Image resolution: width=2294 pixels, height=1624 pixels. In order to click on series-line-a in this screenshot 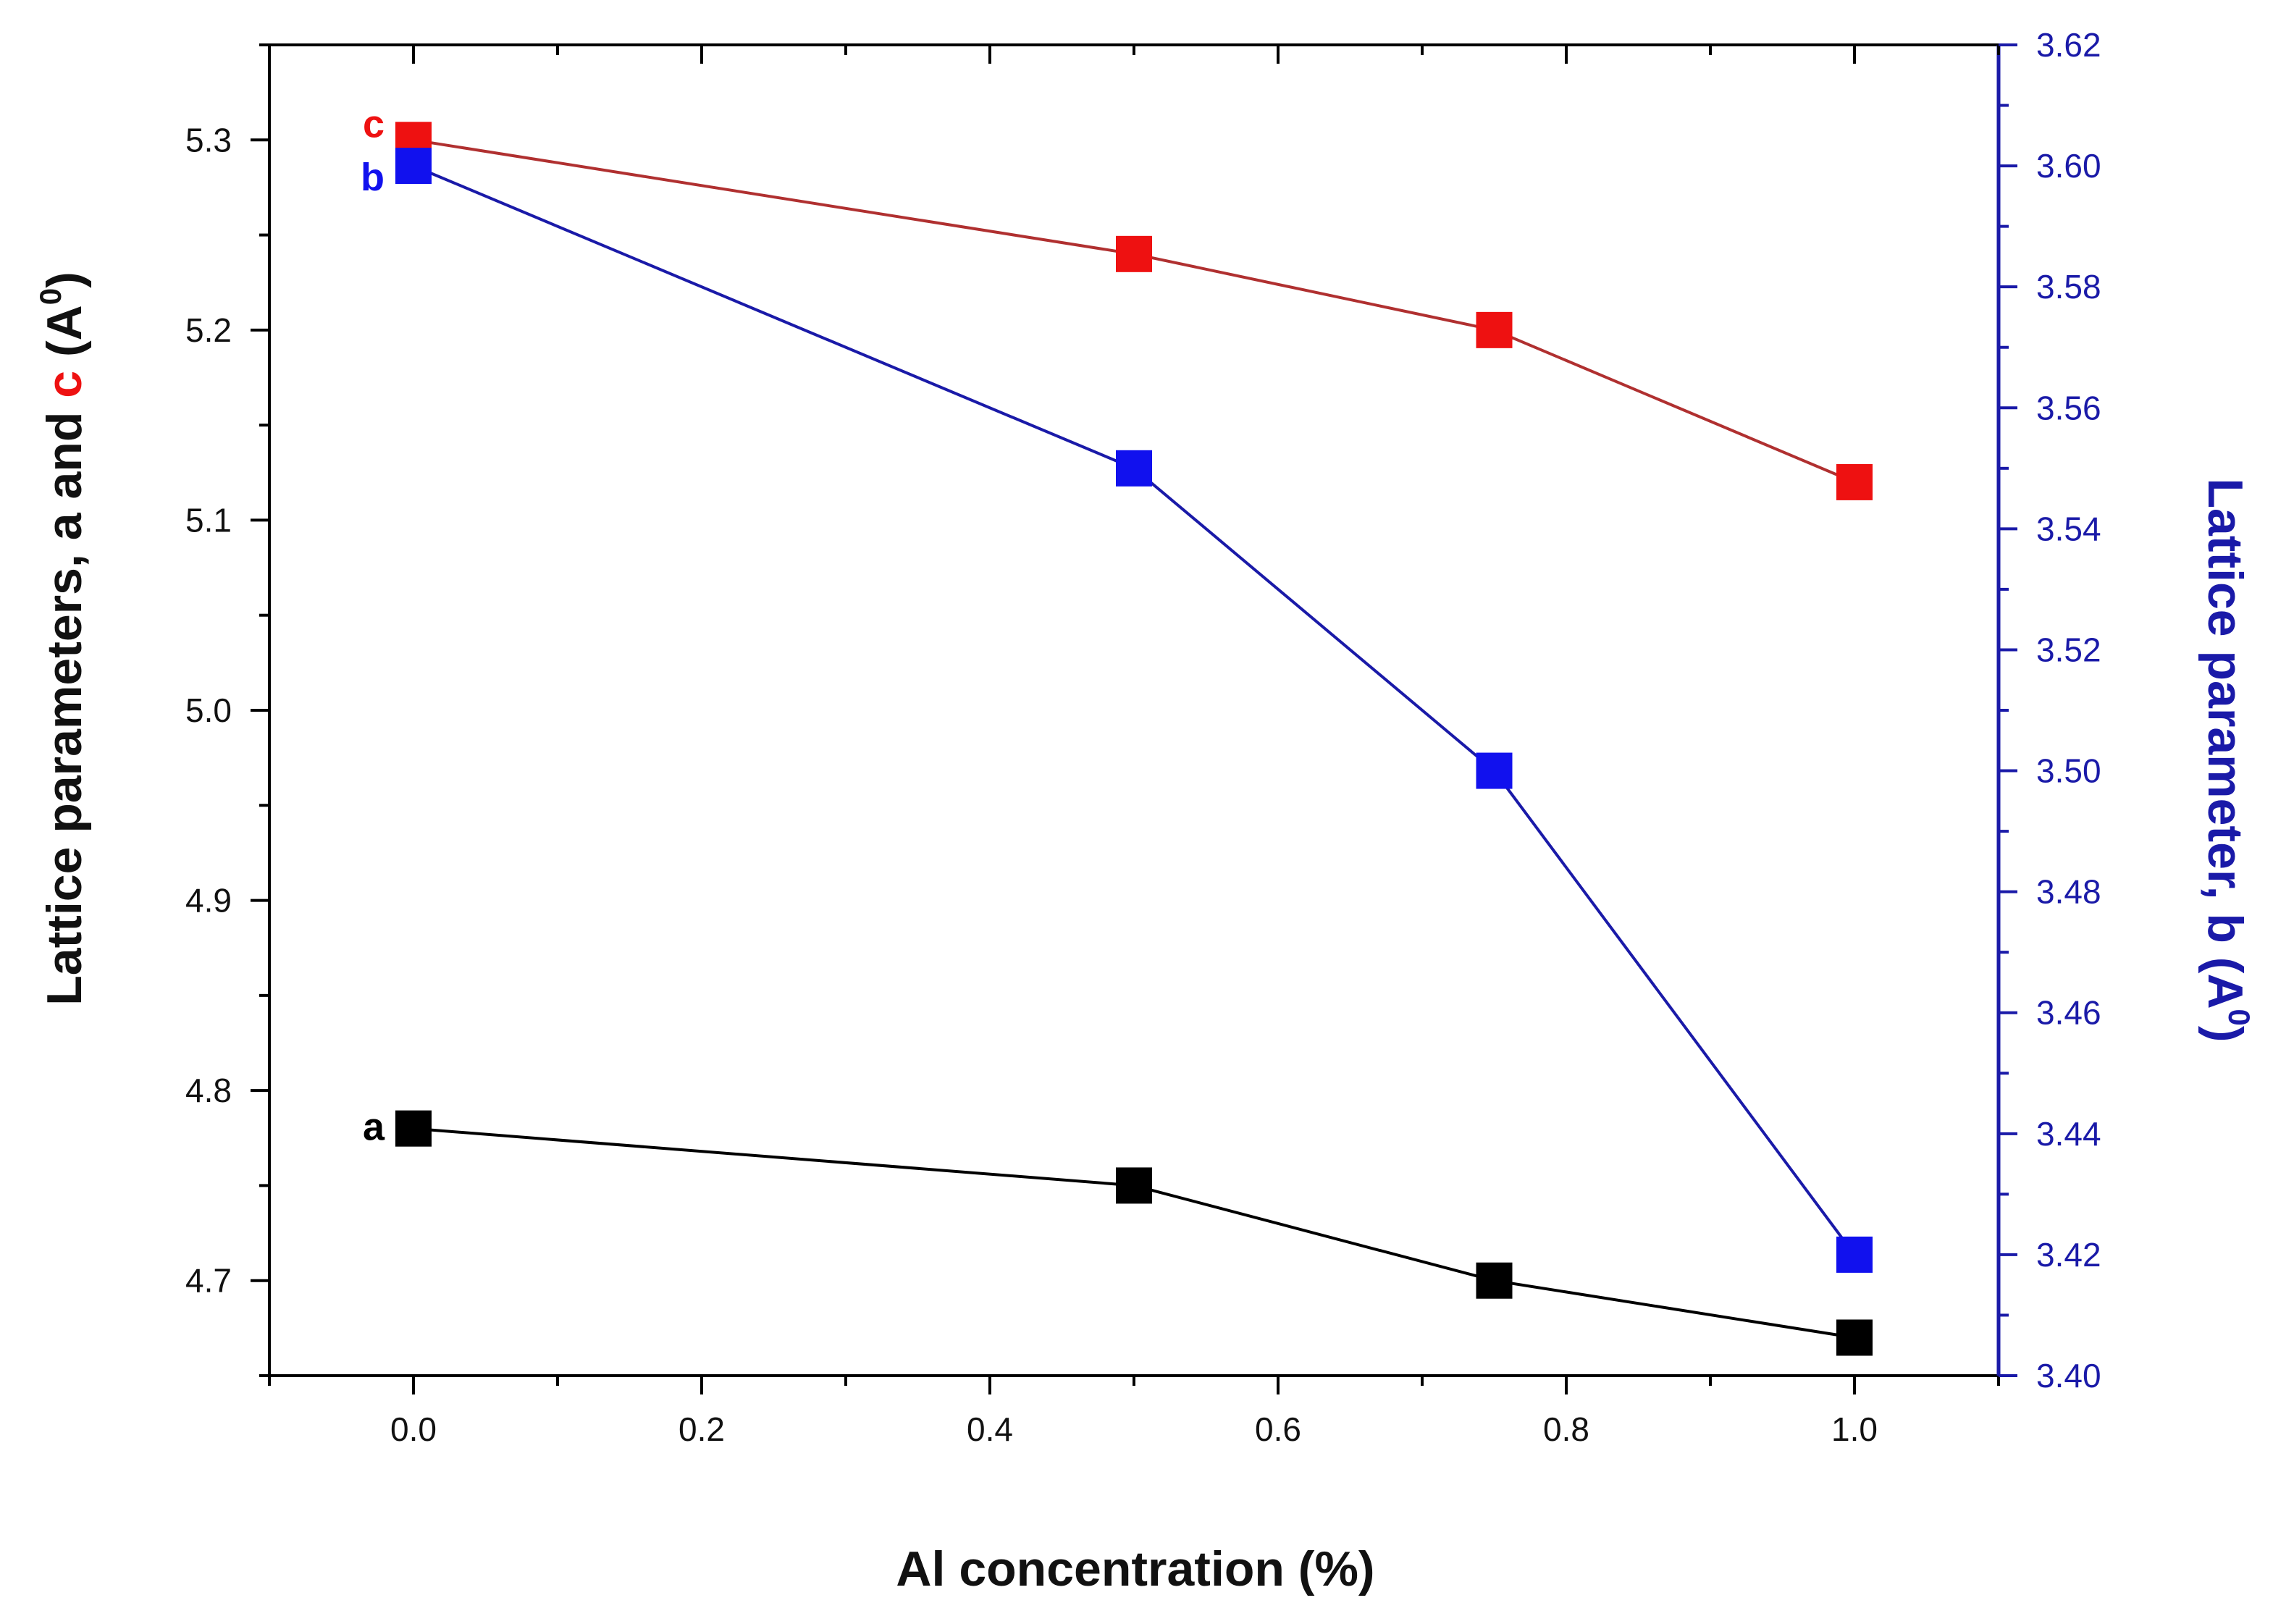, I will do `click(1134, 1233)`.